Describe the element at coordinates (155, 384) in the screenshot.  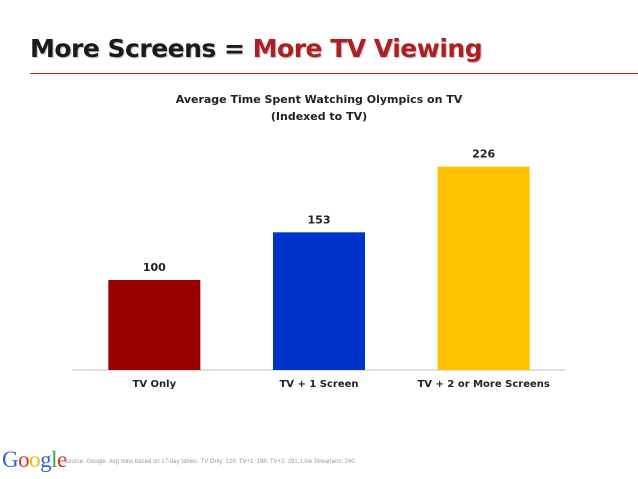
I see `category-label: TV Only` at that location.